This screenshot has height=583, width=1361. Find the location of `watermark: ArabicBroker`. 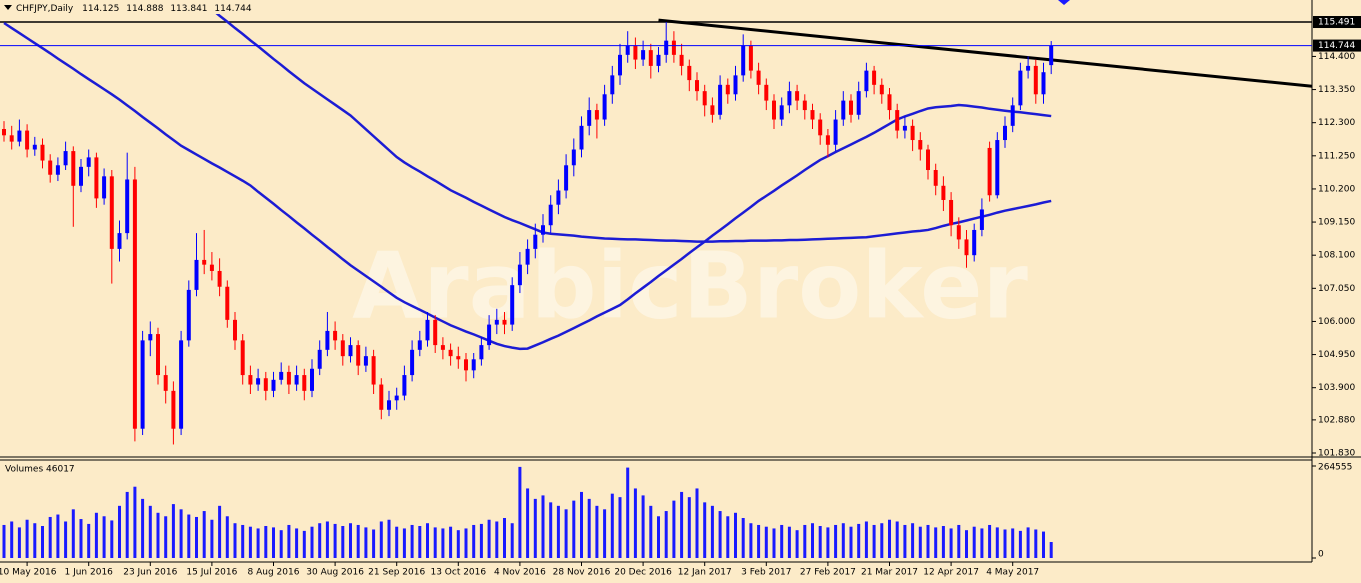

watermark: ArabicBroker is located at coordinates (690, 285).